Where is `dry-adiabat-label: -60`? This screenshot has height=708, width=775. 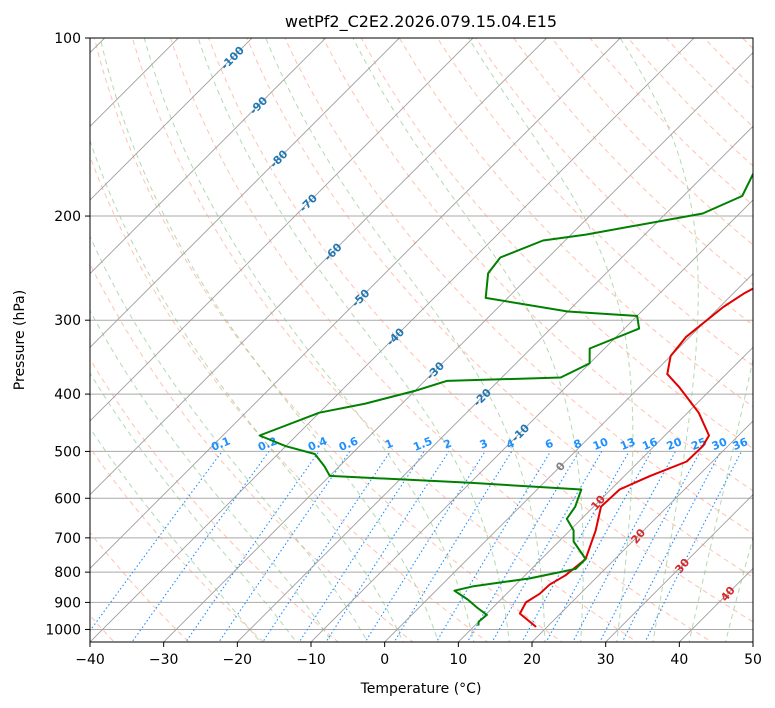 dry-adiabat-label: -60 is located at coordinates (332, 251).